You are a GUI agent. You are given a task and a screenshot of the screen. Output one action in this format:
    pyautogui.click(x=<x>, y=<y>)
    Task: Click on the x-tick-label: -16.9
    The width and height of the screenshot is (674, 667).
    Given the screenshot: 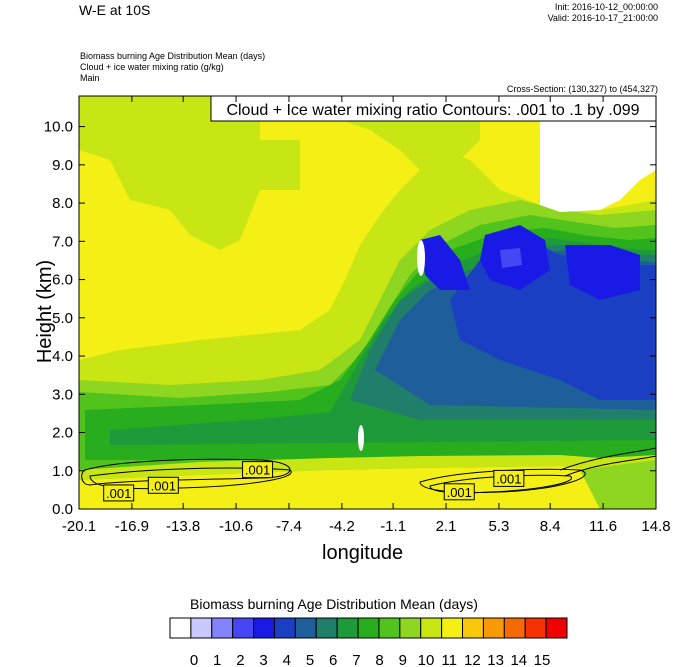 What is the action you would take?
    pyautogui.click(x=132, y=526)
    